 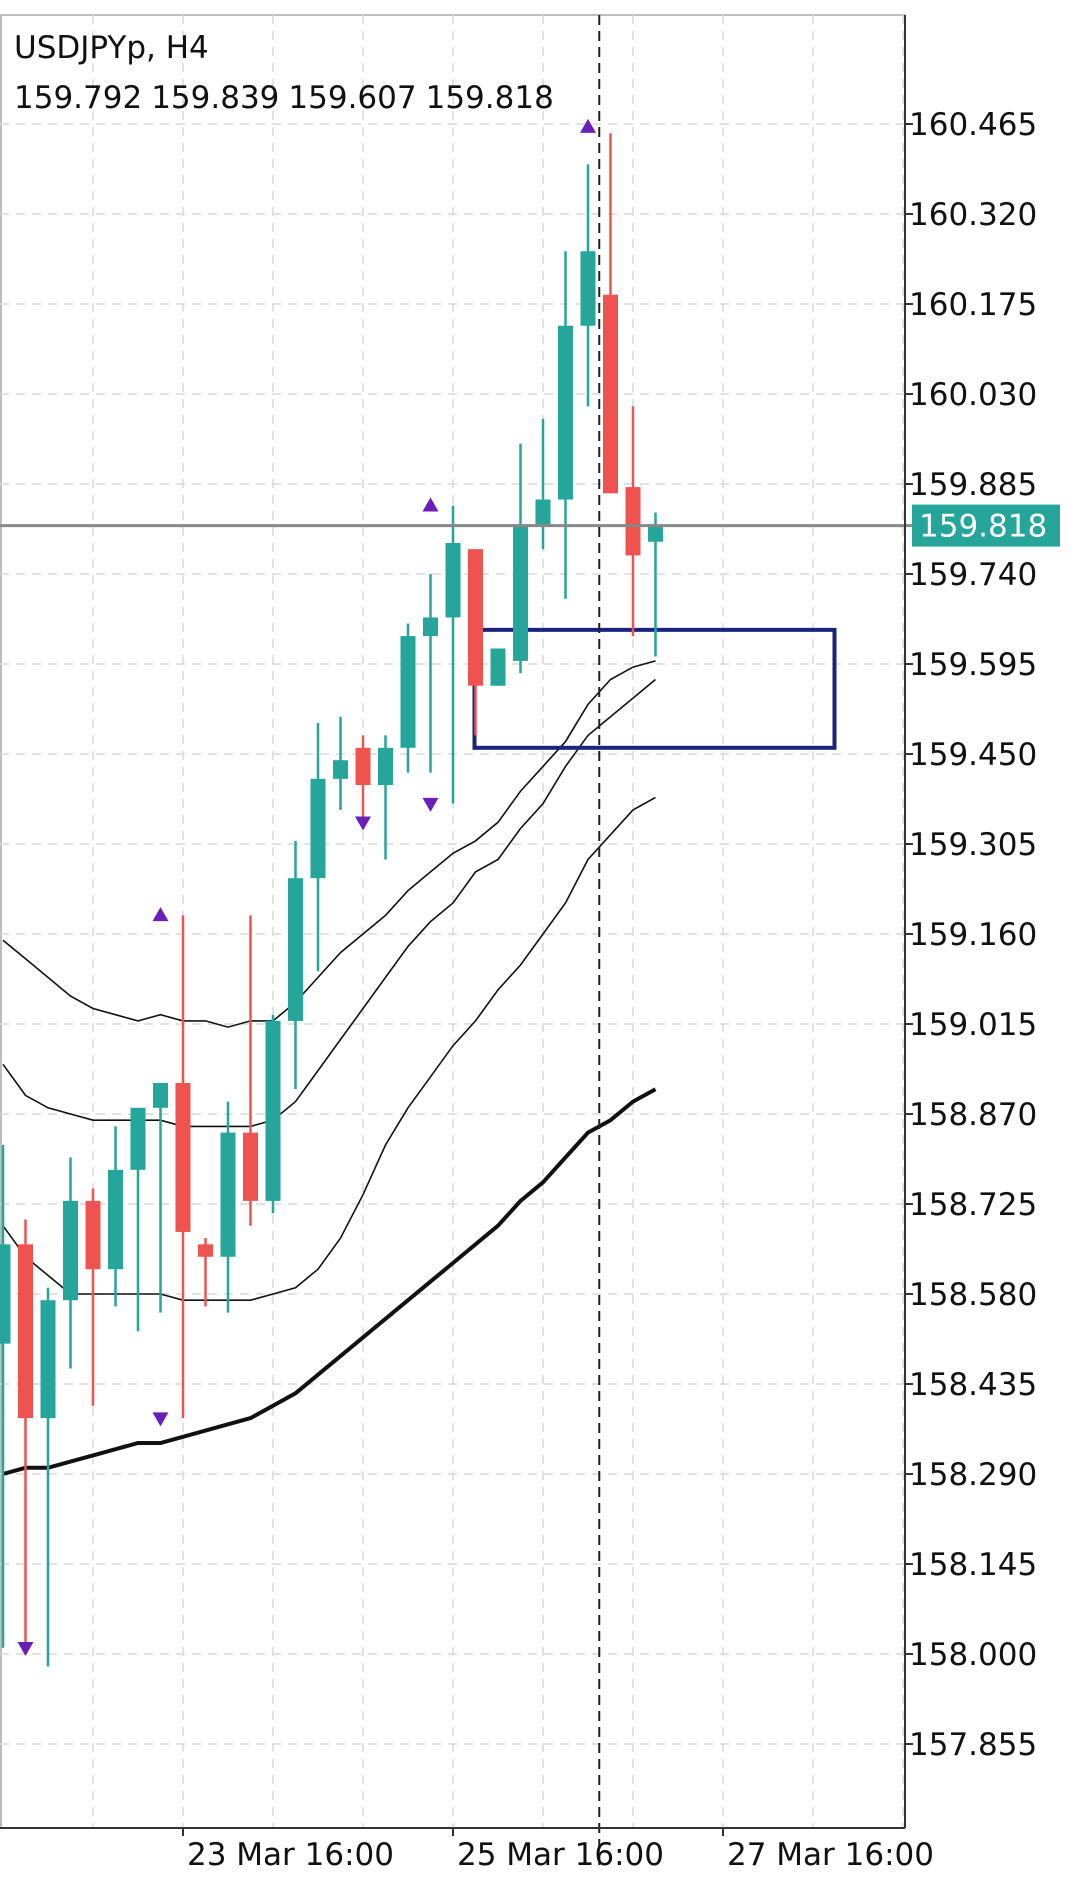 What do you see at coordinates (973, 305) in the screenshot?
I see `price-tick-label: 160.175` at bounding box center [973, 305].